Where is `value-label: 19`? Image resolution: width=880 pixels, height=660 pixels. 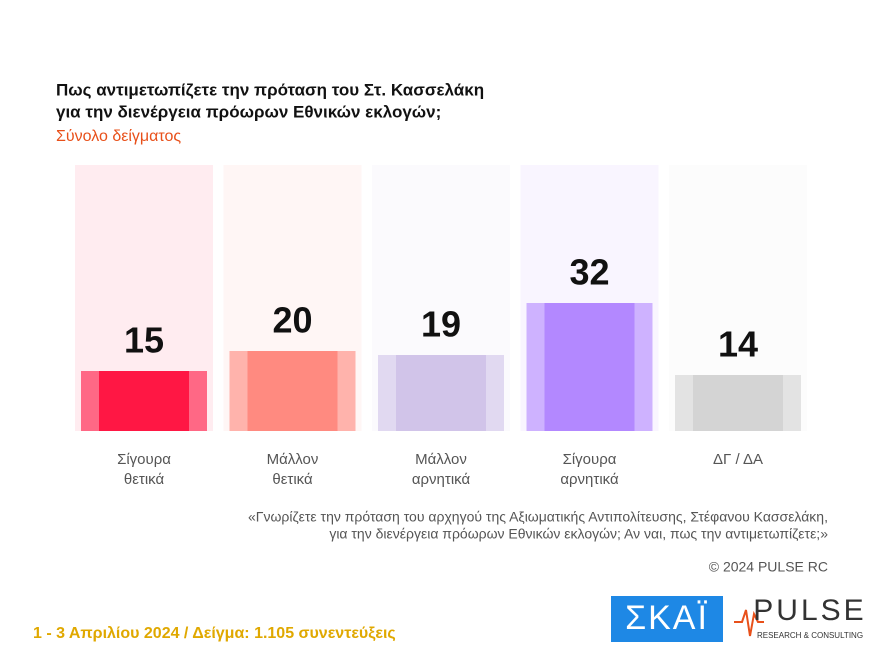
value-label: 19 is located at coordinates (441, 324).